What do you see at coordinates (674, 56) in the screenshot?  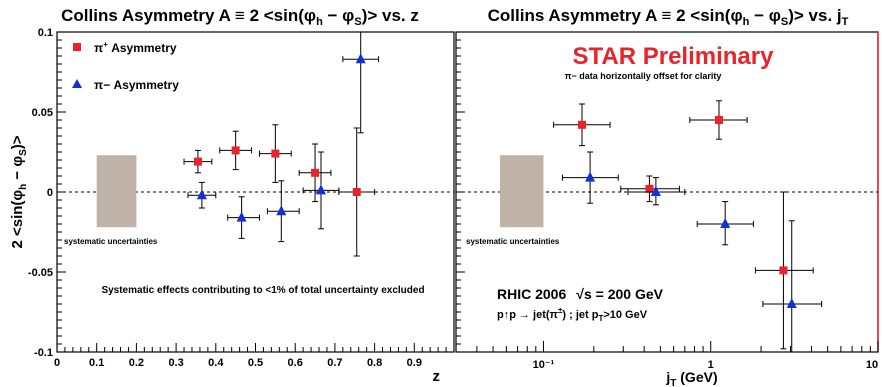 I see `star-preliminary-label: STAR Preliminary` at bounding box center [674, 56].